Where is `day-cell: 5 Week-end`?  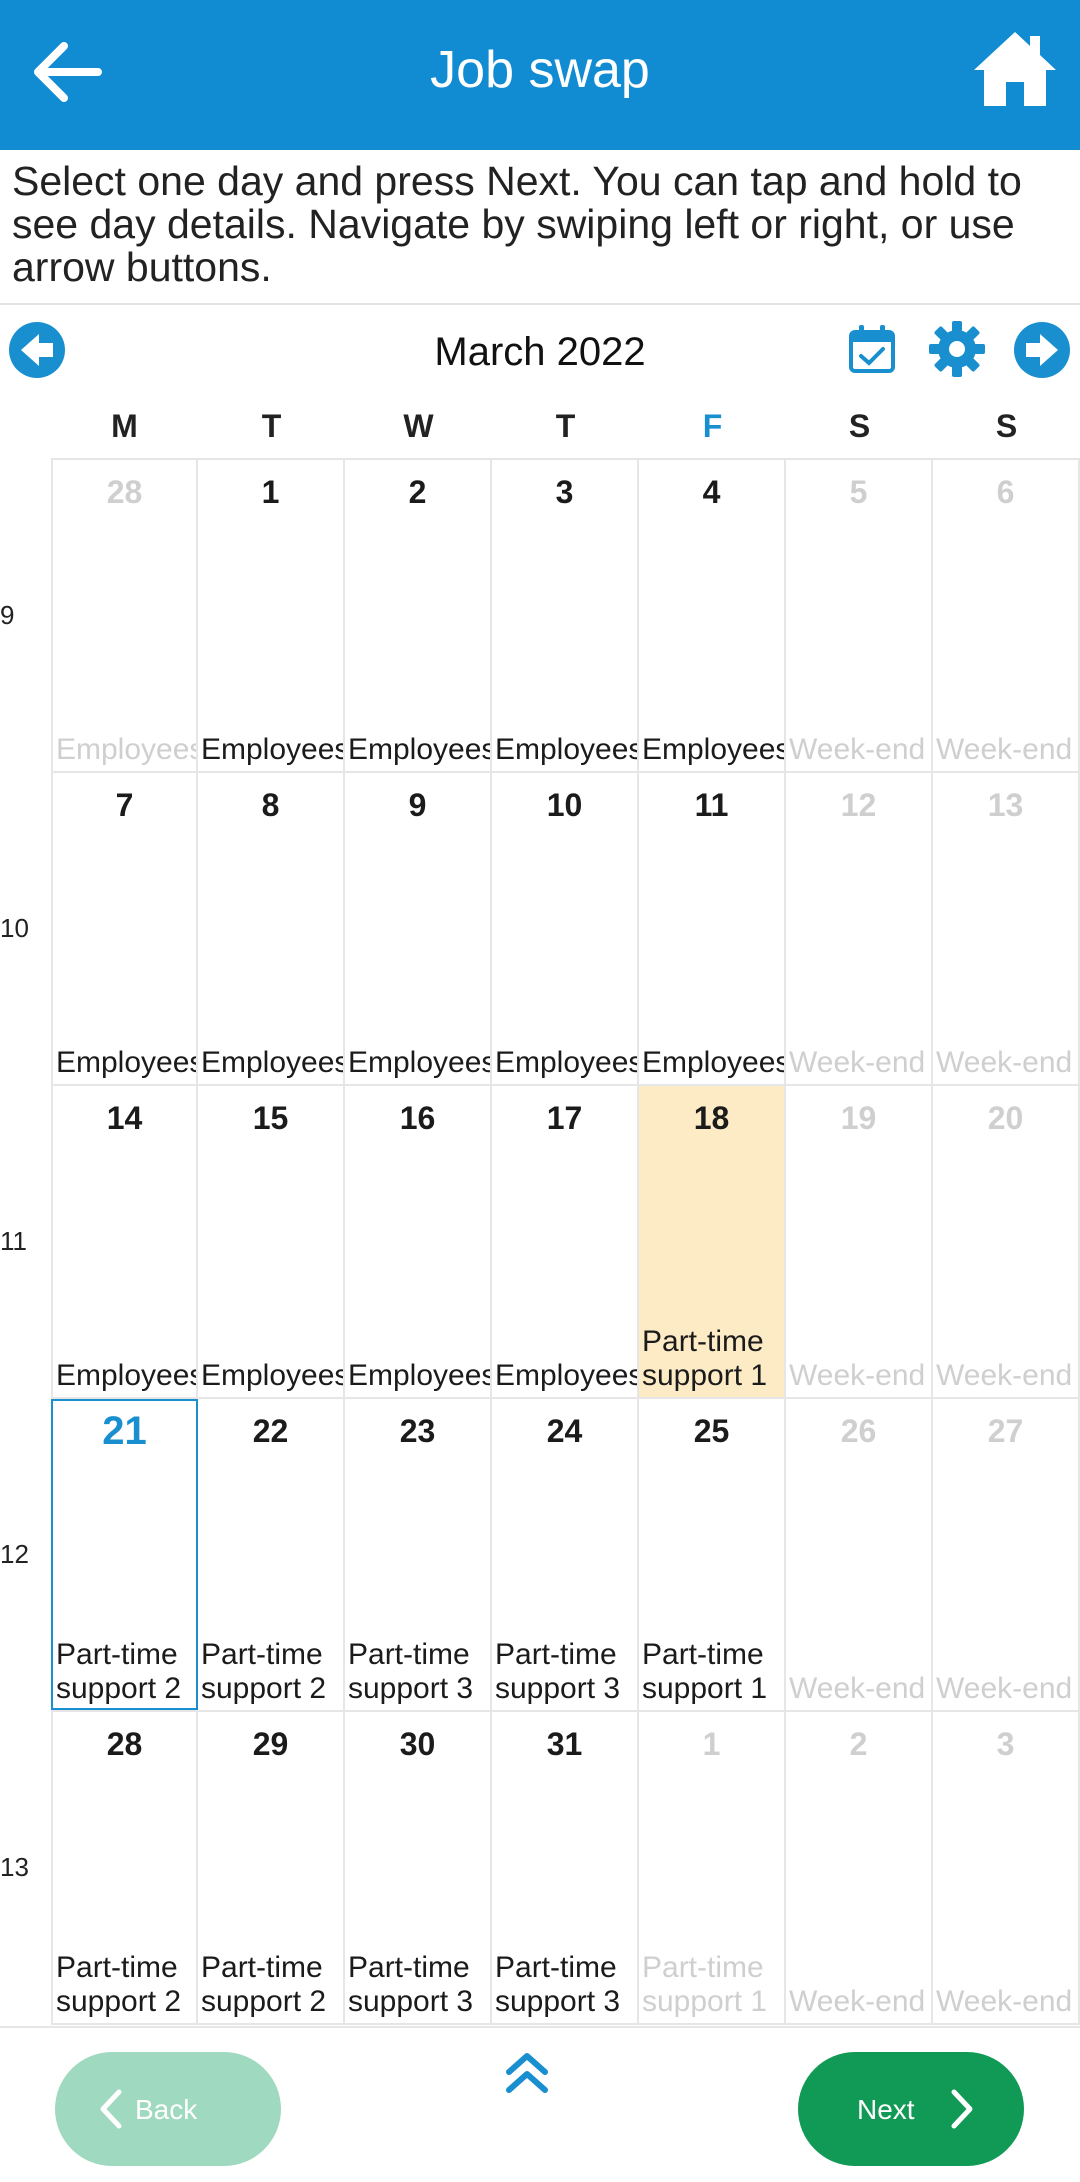 day-cell: 5 Week-end is located at coordinates (859, 615).